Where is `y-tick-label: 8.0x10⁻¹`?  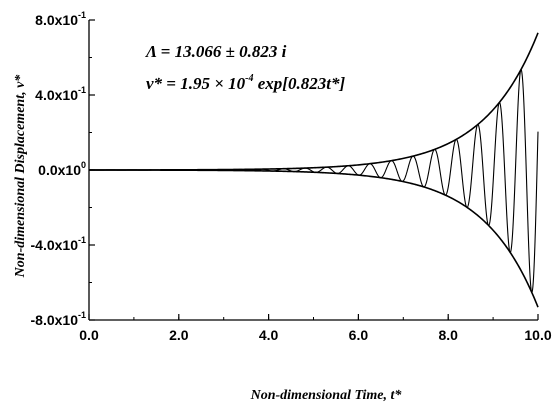
y-tick-label: 8.0x10⁻¹ is located at coordinates (60, 19).